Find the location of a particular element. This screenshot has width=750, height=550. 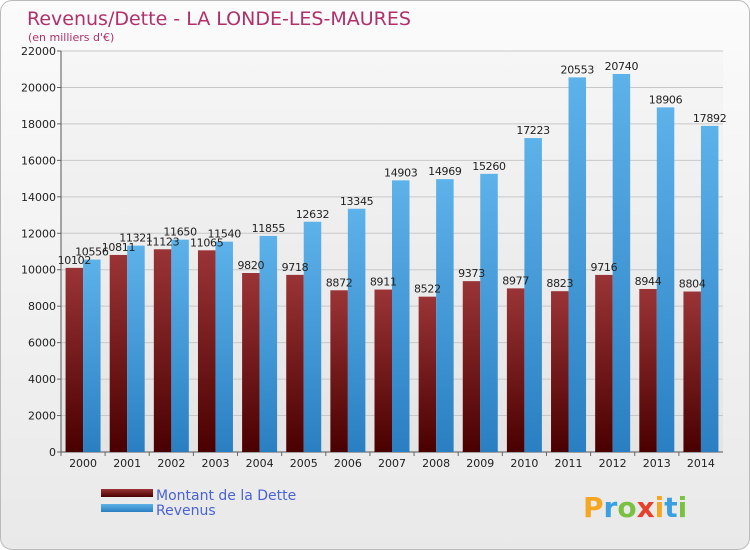

data-label-revenus: 20553 is located at coordinates (578, 69).